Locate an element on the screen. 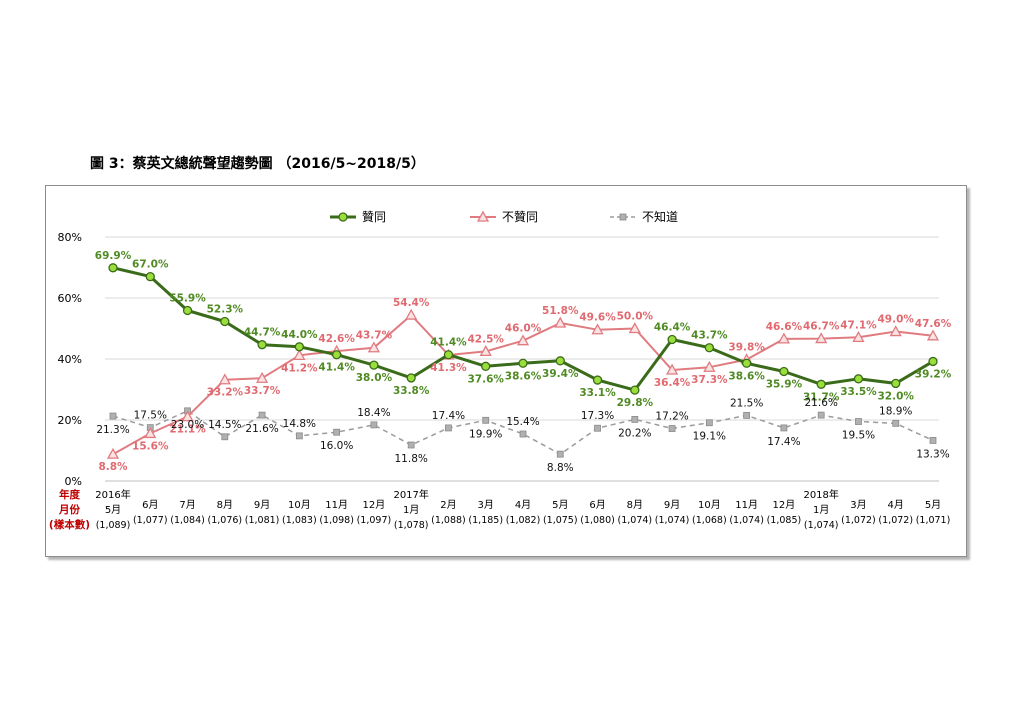 The width and height of the screenshot is (1024, 724). x-year-label: 2016年 is located at coordinates (112, 494).